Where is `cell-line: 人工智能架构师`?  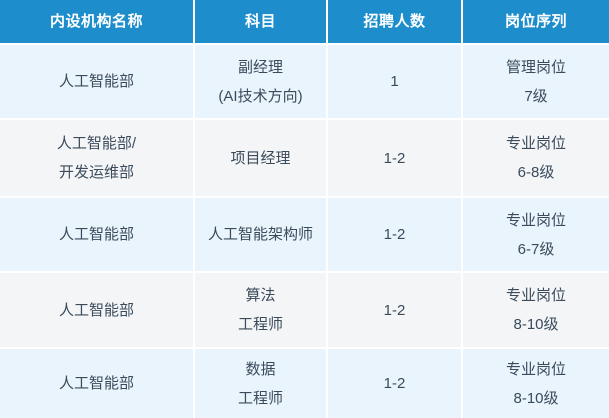
cell-line: 人工智能架构师 is located at coordinates (260, 234).